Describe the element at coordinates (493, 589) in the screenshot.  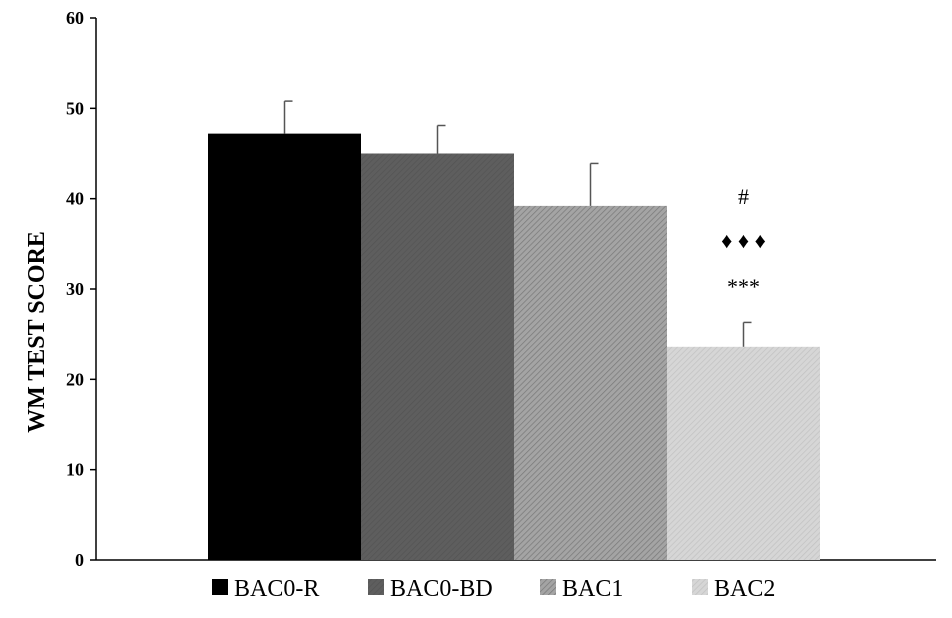
I see `legend: BAC0-R BAC0-BD BAC1 BAC2` at that location.